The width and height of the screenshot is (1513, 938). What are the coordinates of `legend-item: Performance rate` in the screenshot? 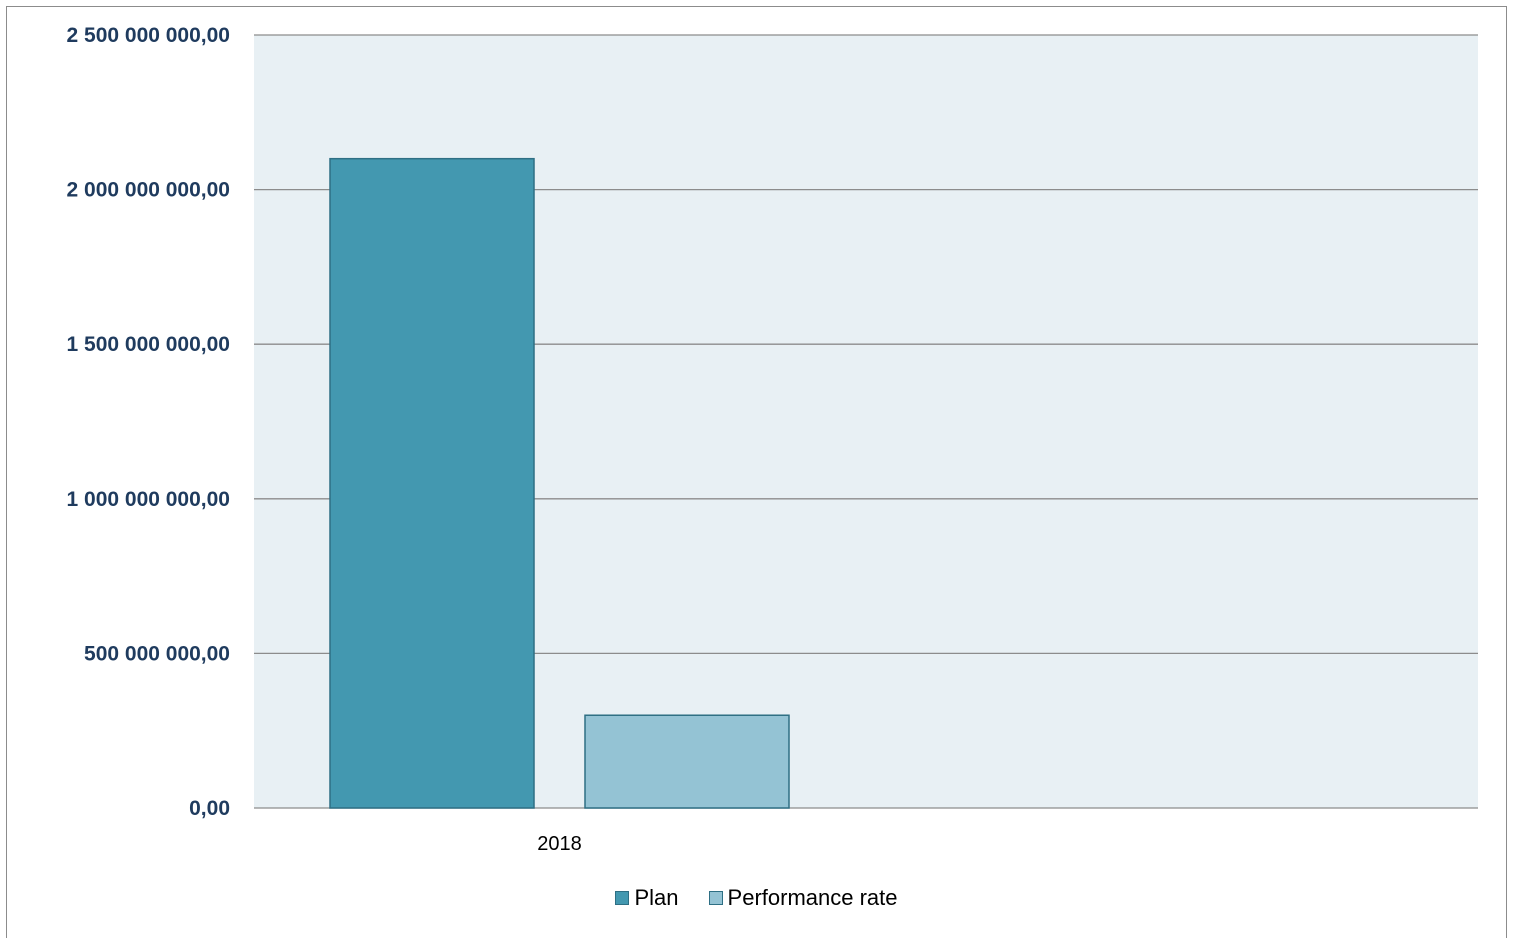 It's located at (803, 898).